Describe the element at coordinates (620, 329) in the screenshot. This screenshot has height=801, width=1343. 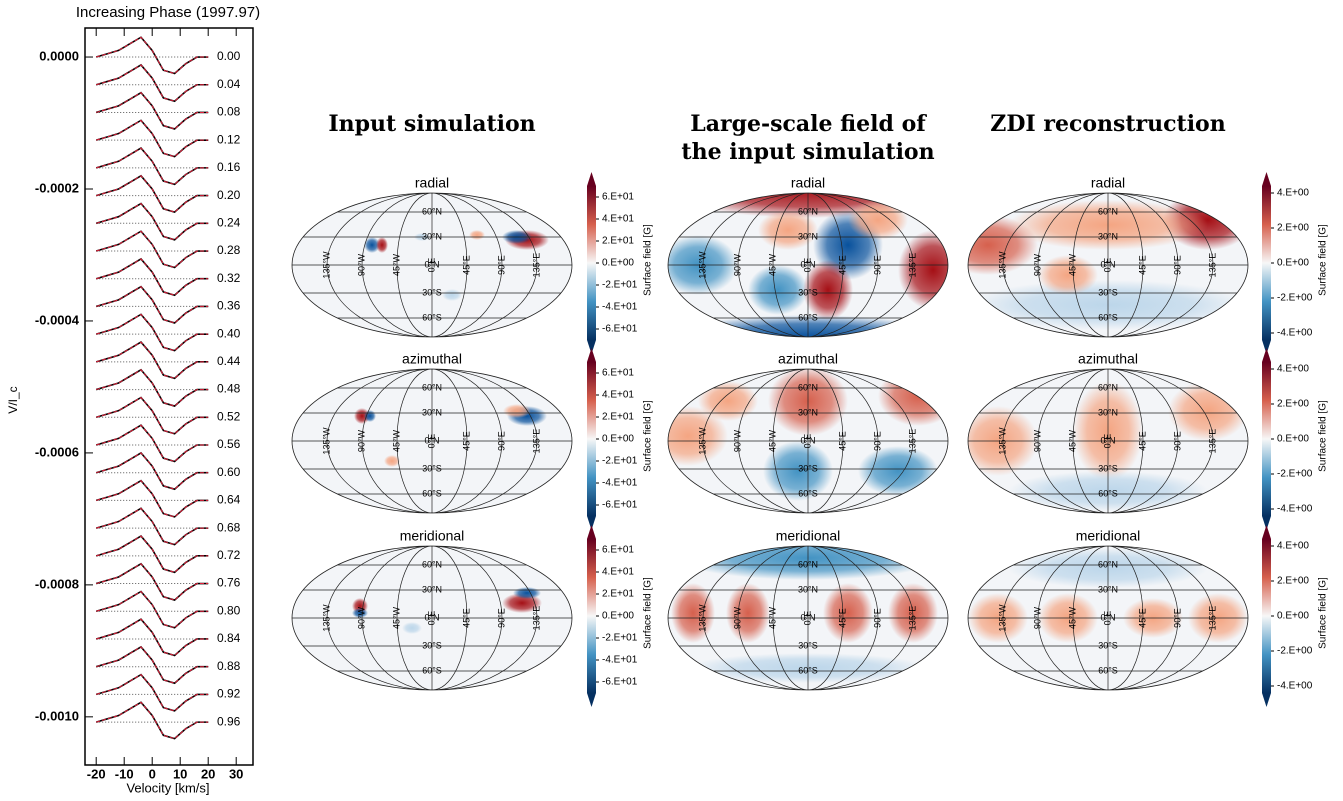
I see `colorbar-tick-label: -6.E+01` at that location.